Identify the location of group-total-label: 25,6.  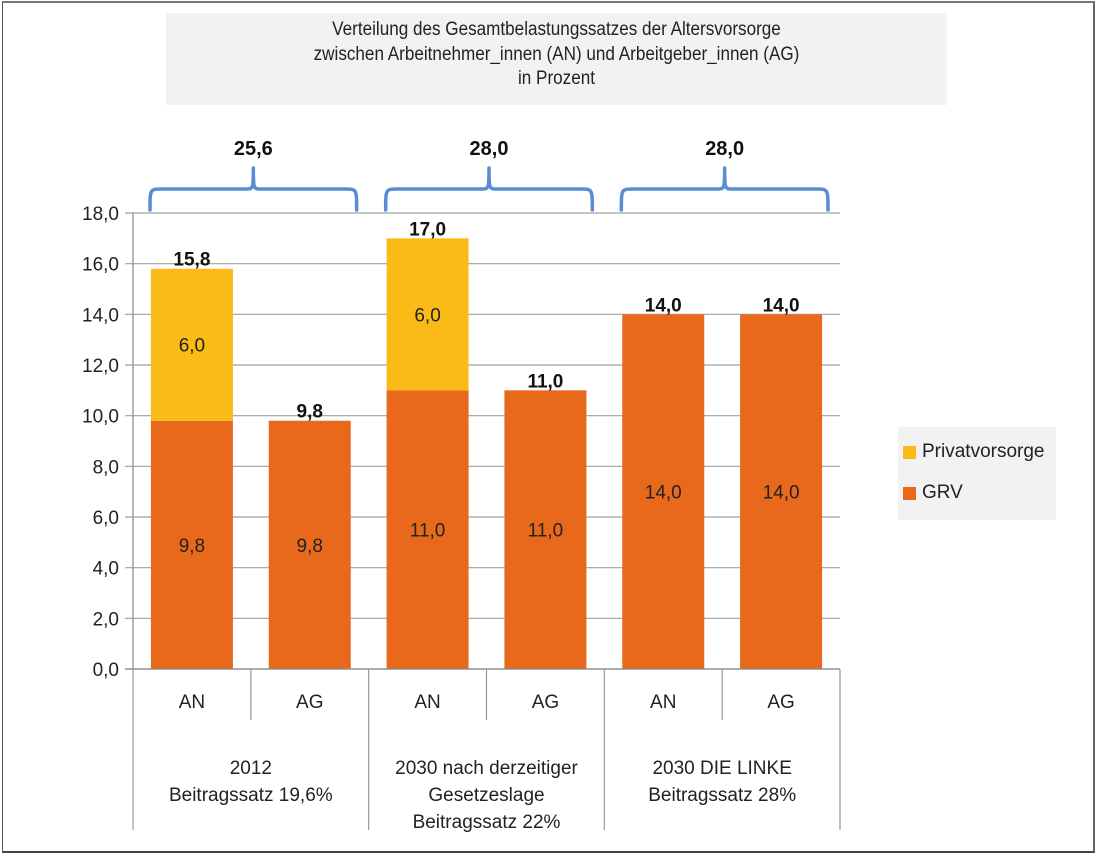
(253, 149).